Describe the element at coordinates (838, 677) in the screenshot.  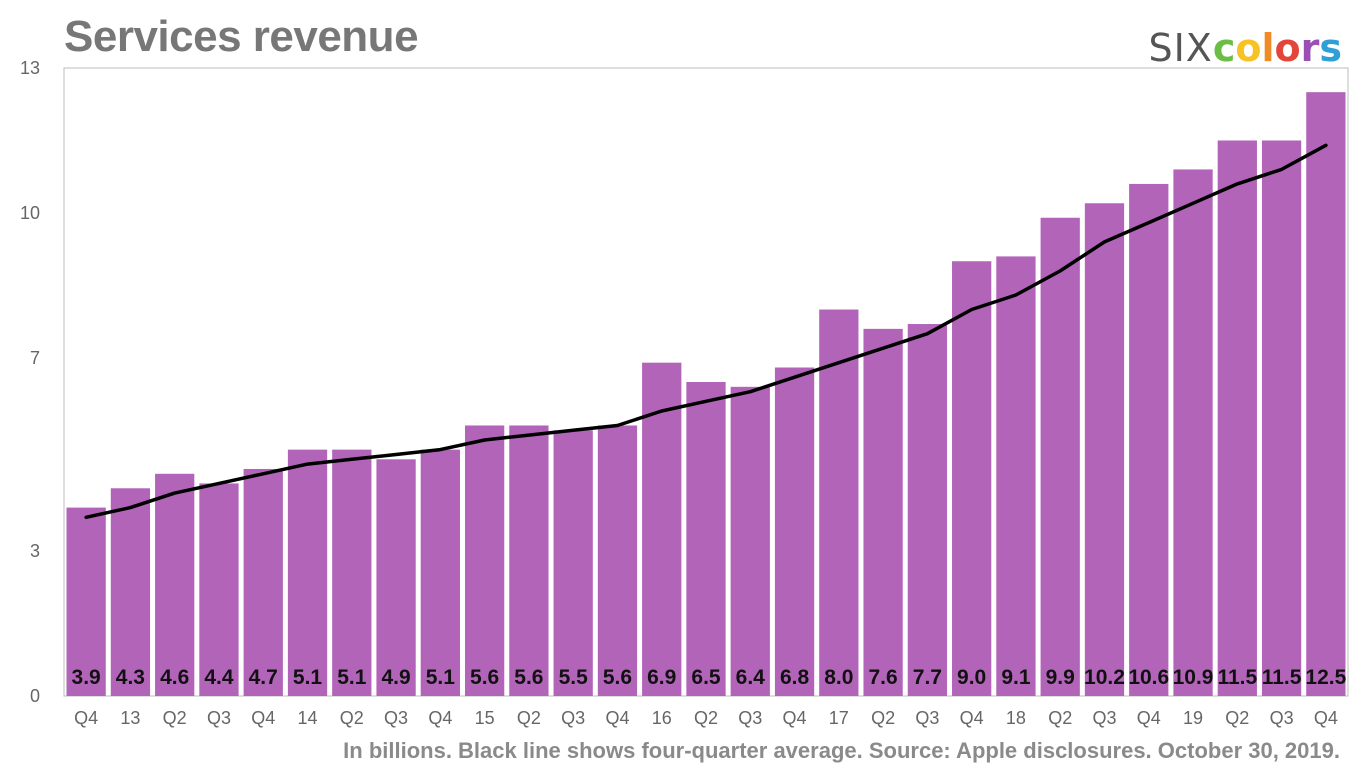
I see `bar-value-label: 8.0` at that location.